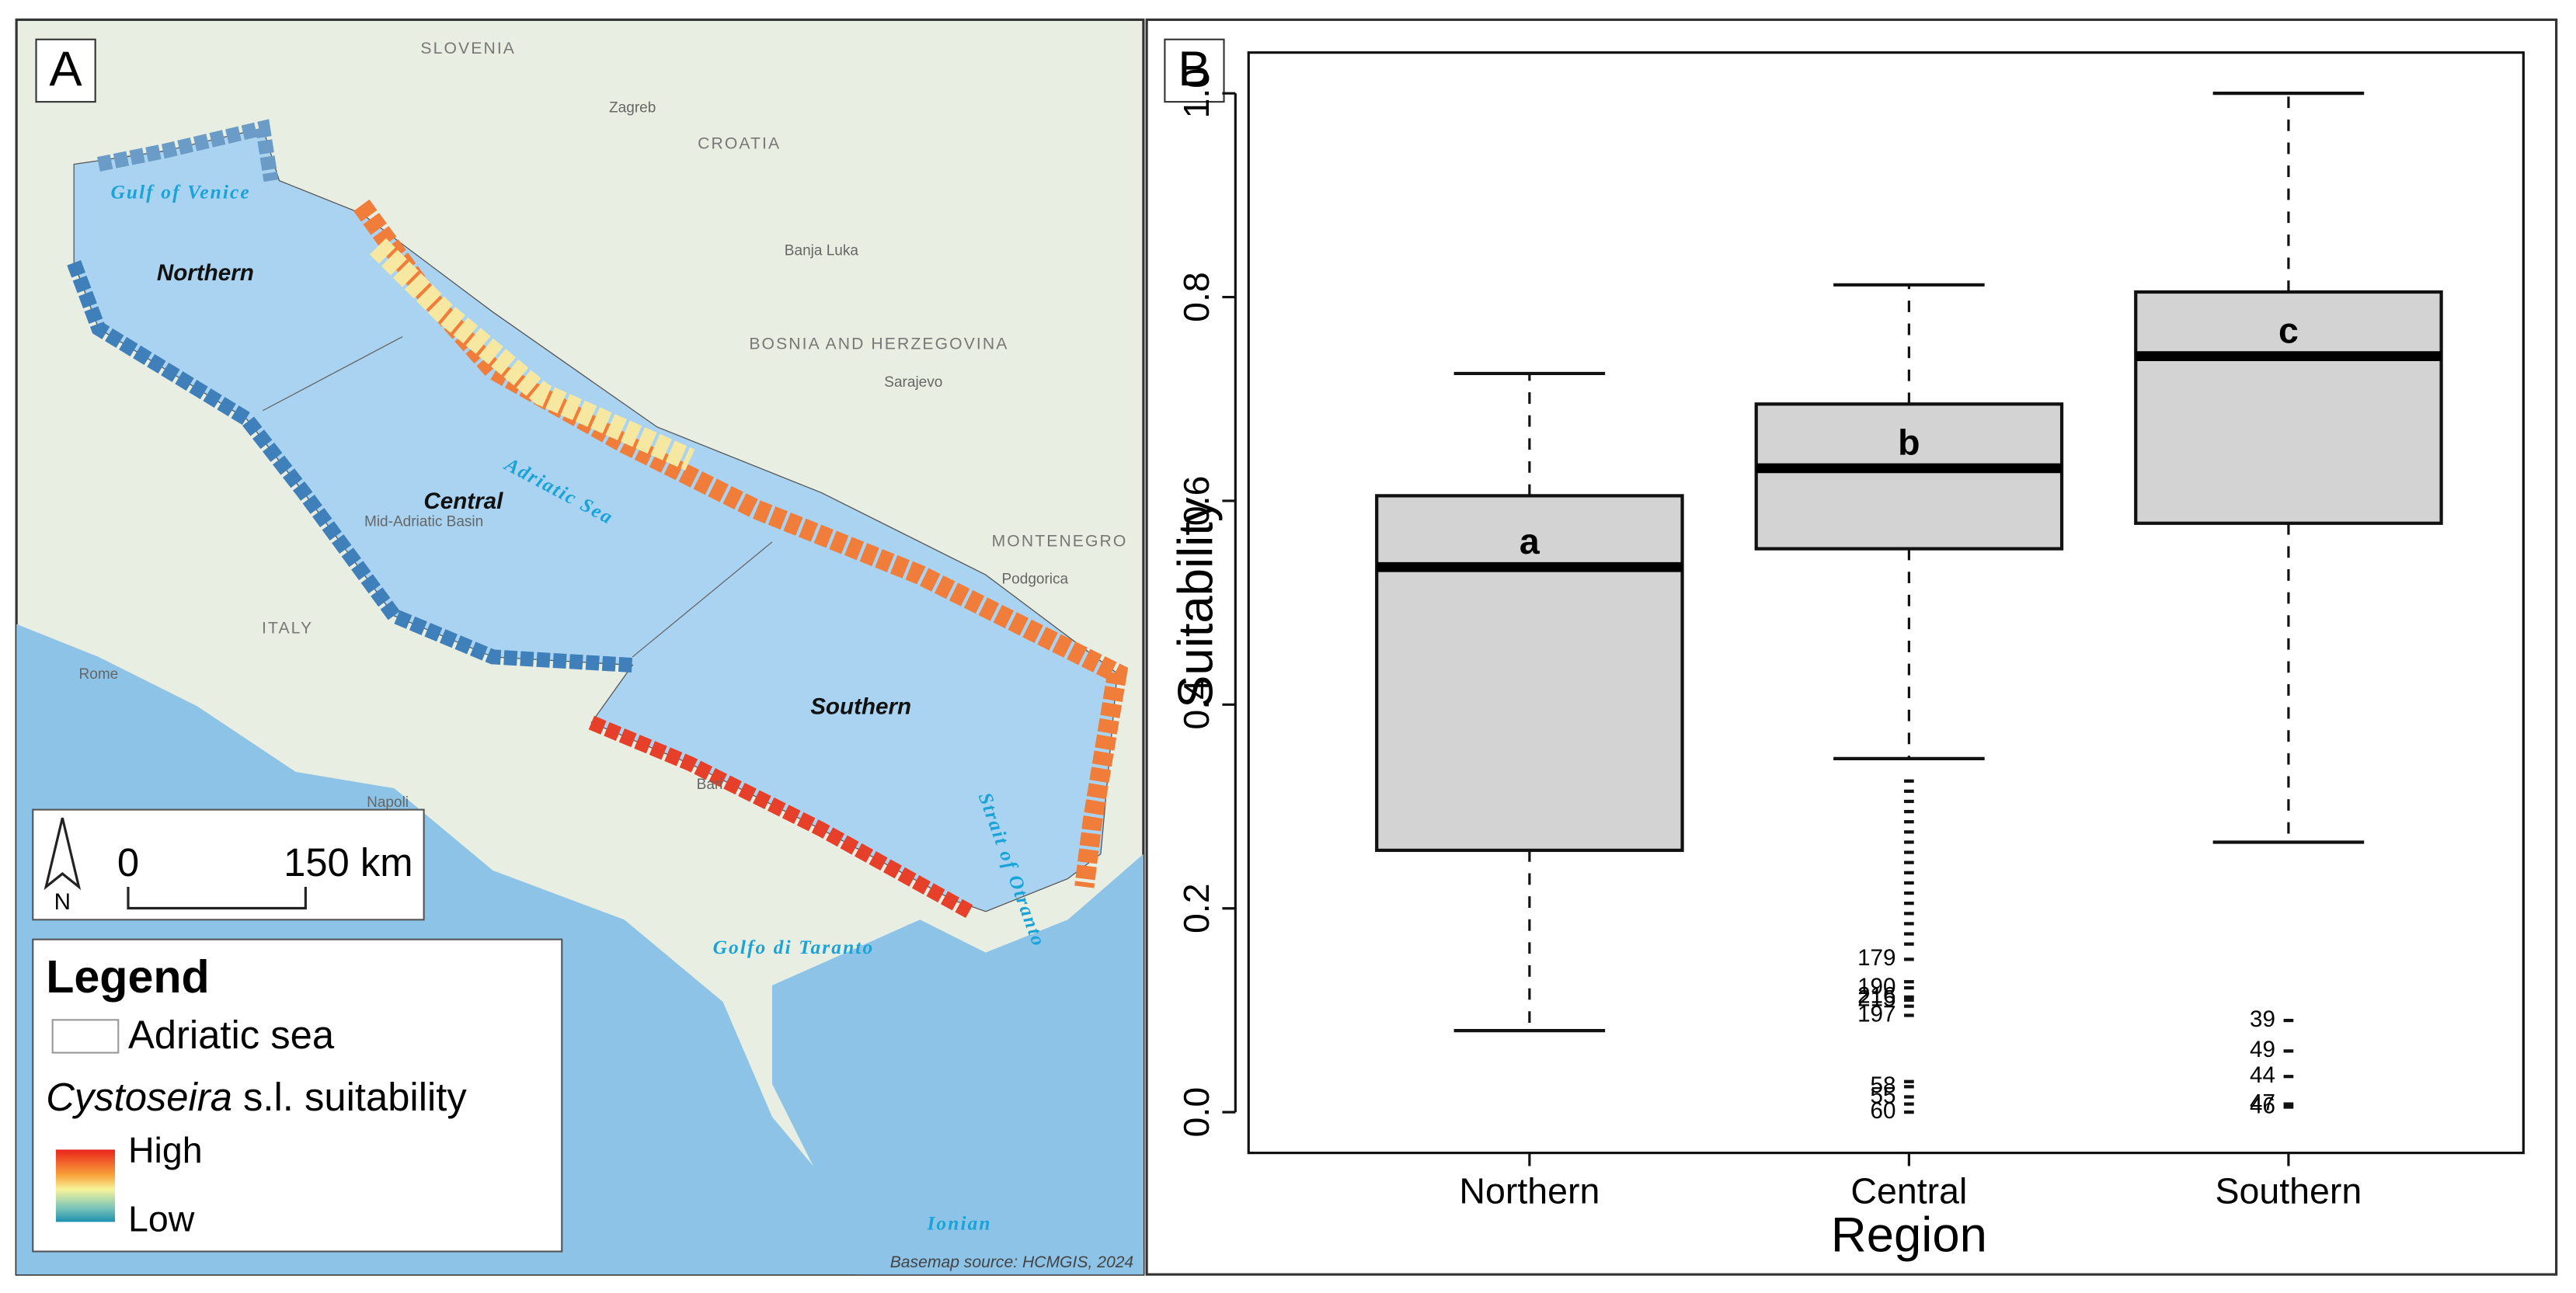 The image size is (2576, 1293). What do you see at coordinates (1908, 1191) in the screenshot?
I see `x-tick-label: Central` at bounding box center [1908, 1191].